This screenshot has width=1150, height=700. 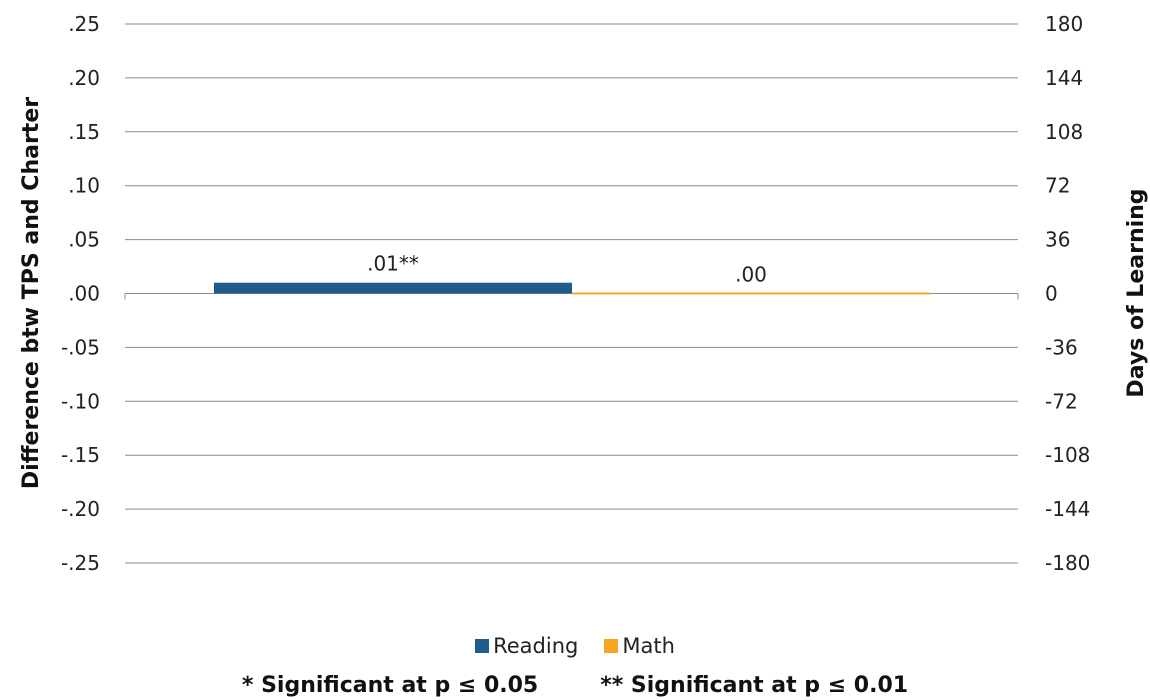 What do you see at coordinates (80, 347) in the screenshot?
I see `y-tick-label: -.05` at bounding box center [80, 347].